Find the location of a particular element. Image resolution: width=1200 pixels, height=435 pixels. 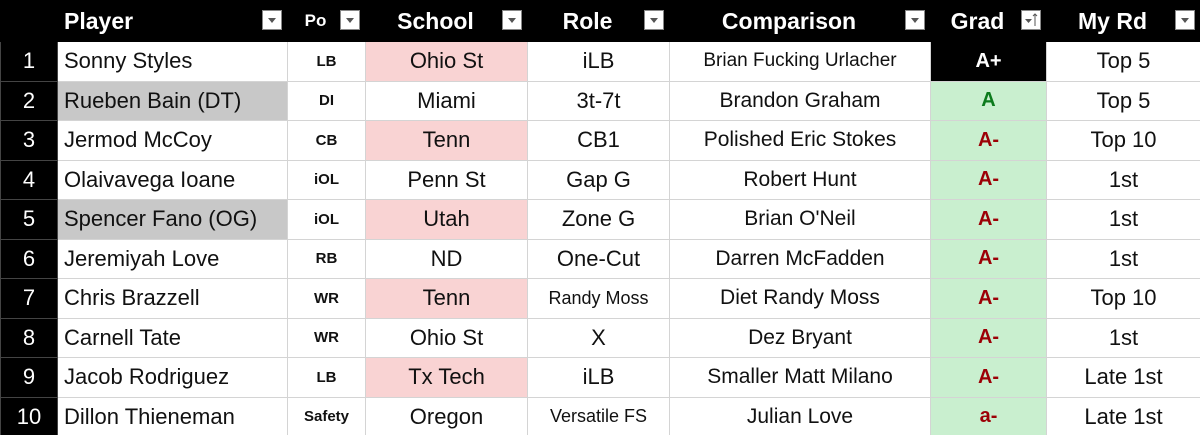

comparison-cell: Julian Love is located at coordinates (800, 415).